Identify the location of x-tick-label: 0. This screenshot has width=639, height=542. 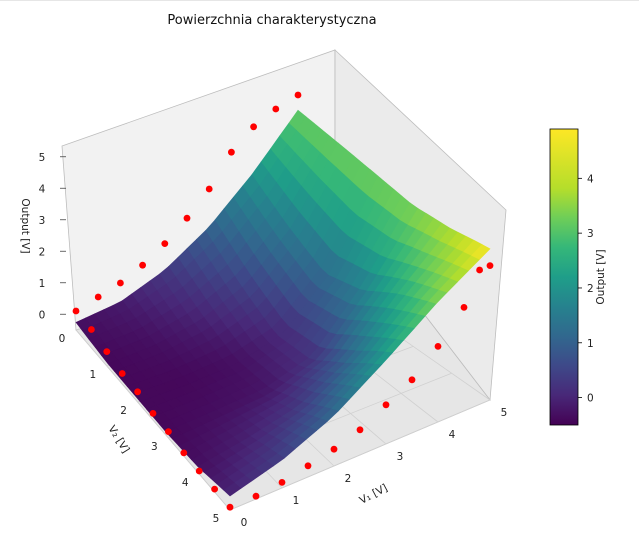
(244, 523).